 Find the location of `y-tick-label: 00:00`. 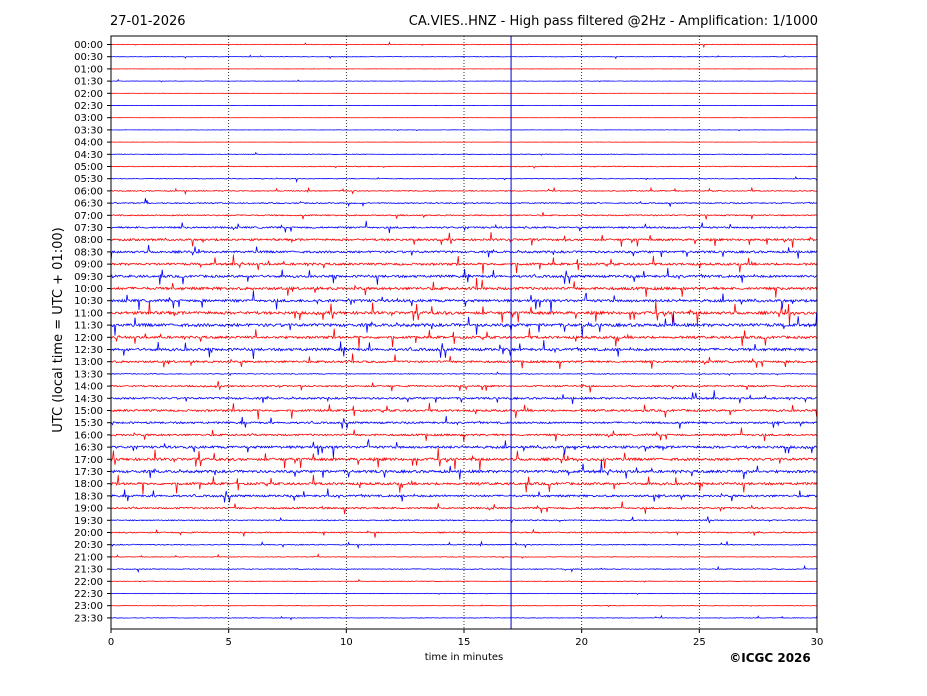

y-tick-label: 00:00 is located at coordinates (88, 45).